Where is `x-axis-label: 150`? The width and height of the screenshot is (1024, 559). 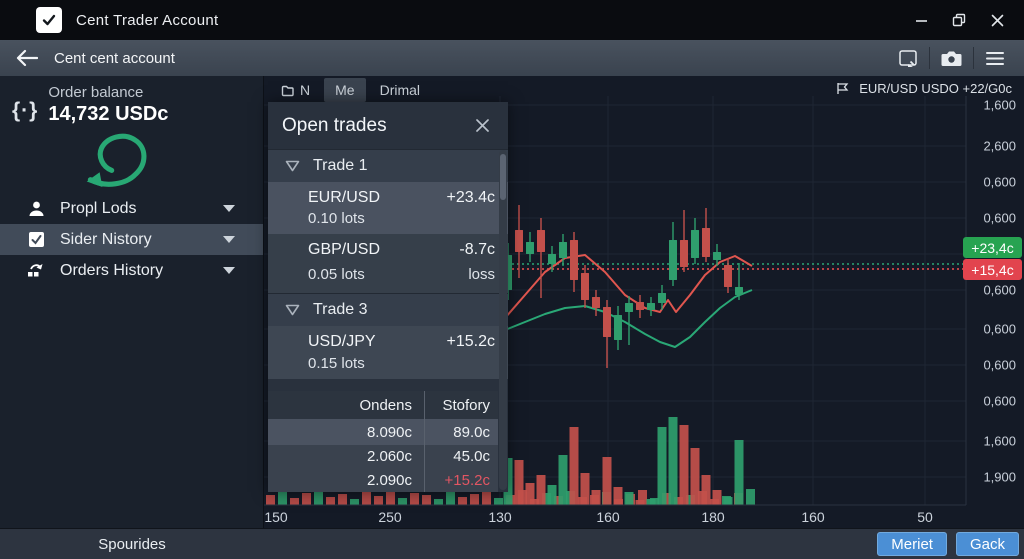 x-axis-label: 150 is located at coordinates (276, 517).